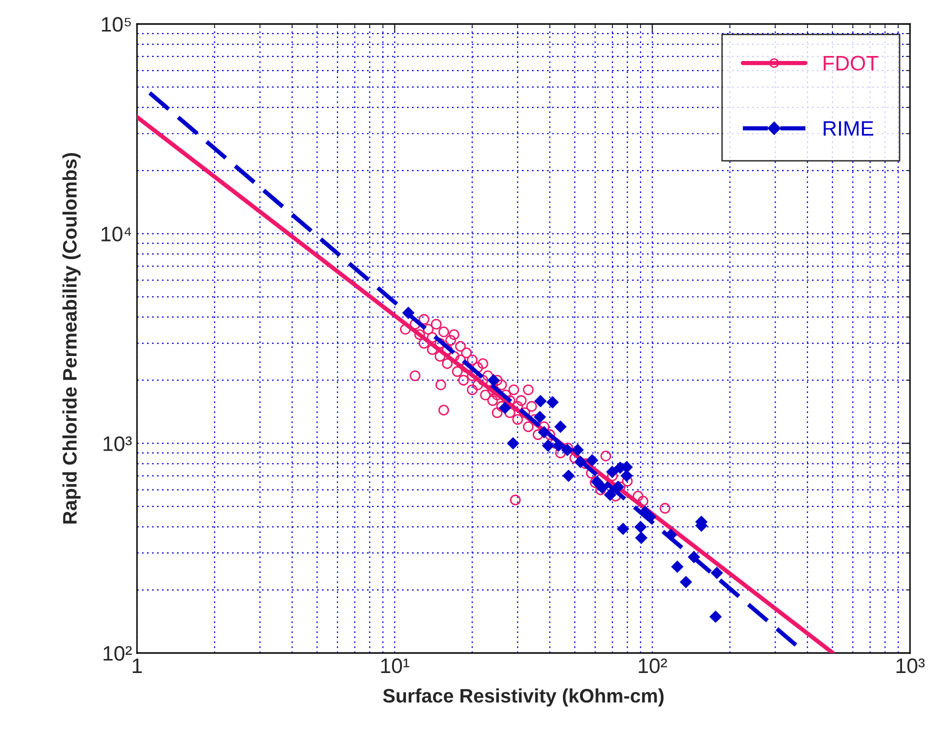 The width and height of the screenshot is (935, 729). I want to click on y-tick-label: 10³, so click(118, 444).